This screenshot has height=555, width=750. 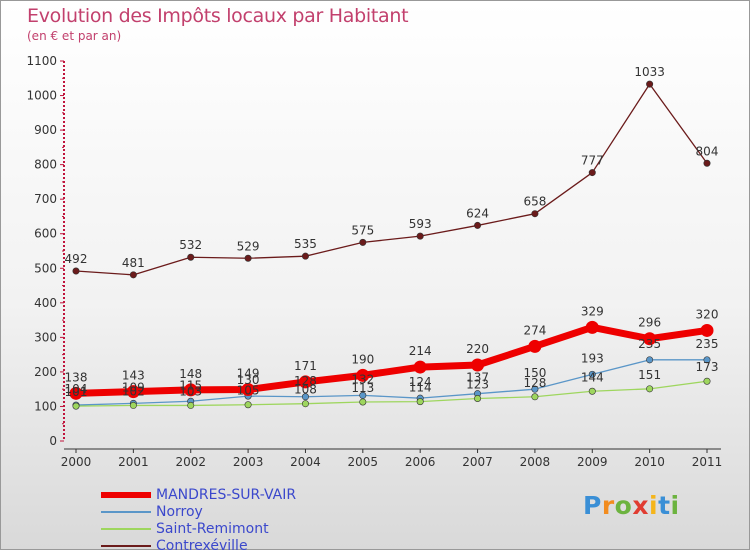 I want to click on data-label: 104, so click(x=76, y=389).